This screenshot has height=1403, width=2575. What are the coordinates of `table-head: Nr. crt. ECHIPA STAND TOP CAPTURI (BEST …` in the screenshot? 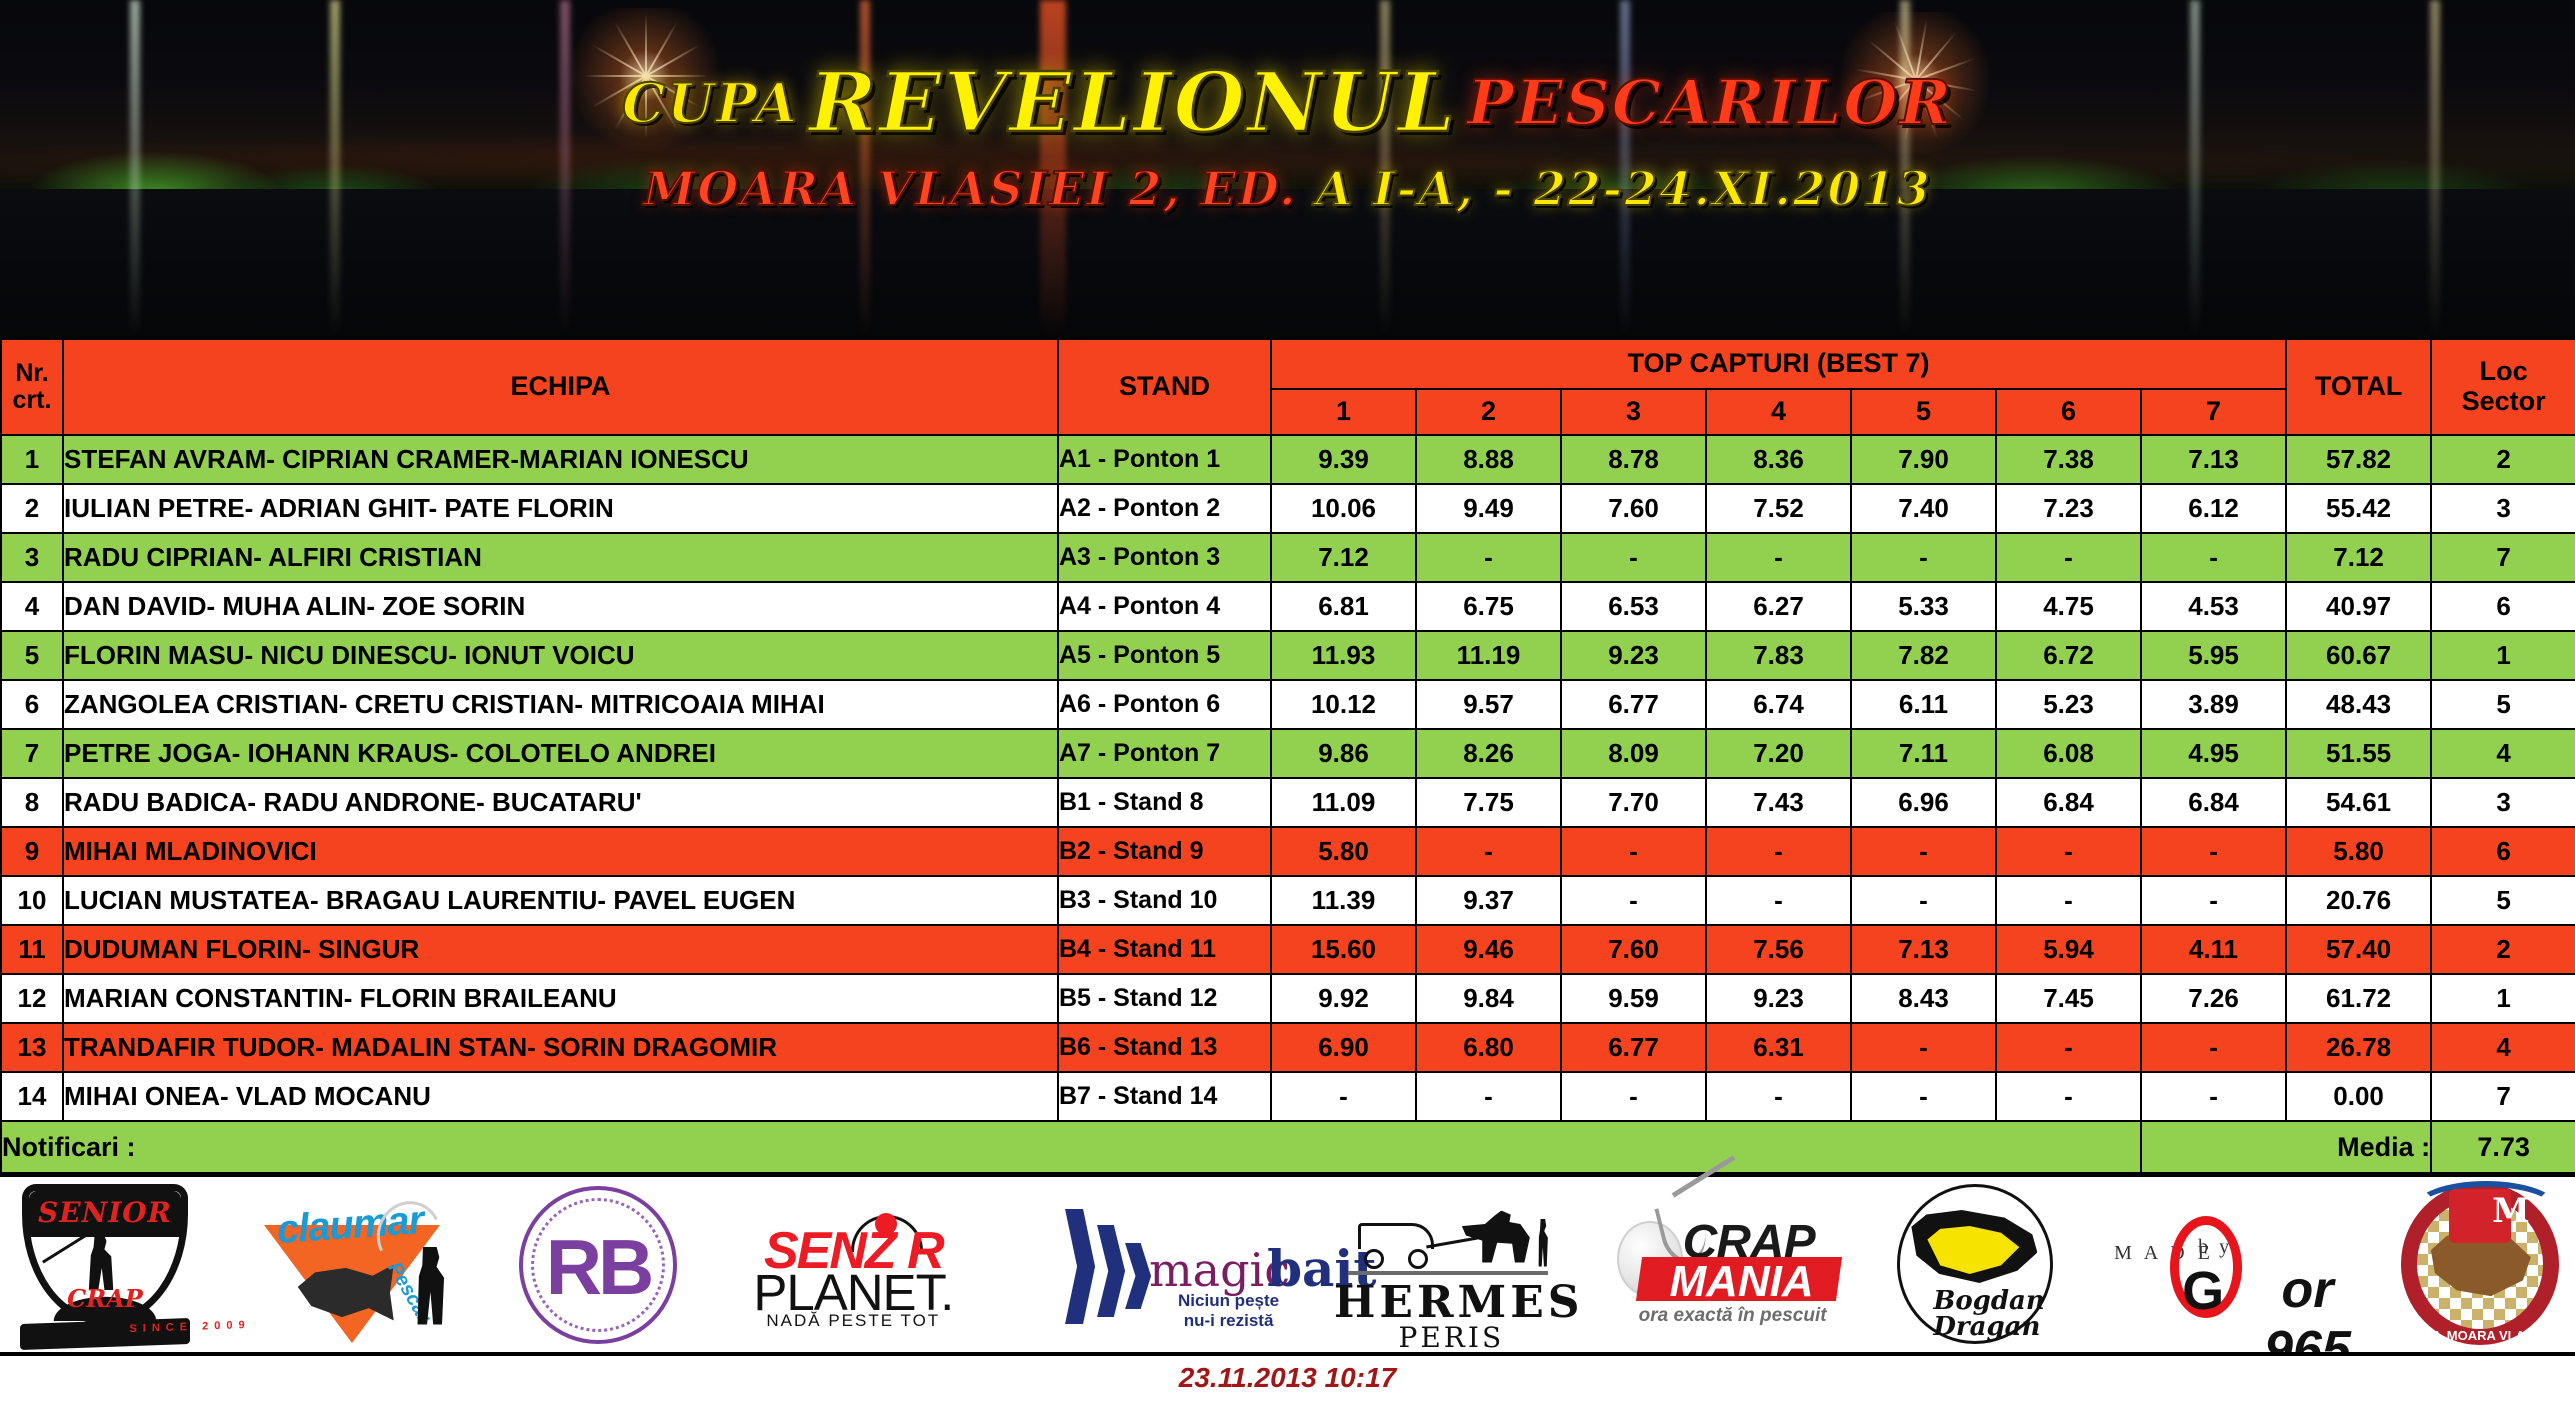 It's located at (1287, 387).